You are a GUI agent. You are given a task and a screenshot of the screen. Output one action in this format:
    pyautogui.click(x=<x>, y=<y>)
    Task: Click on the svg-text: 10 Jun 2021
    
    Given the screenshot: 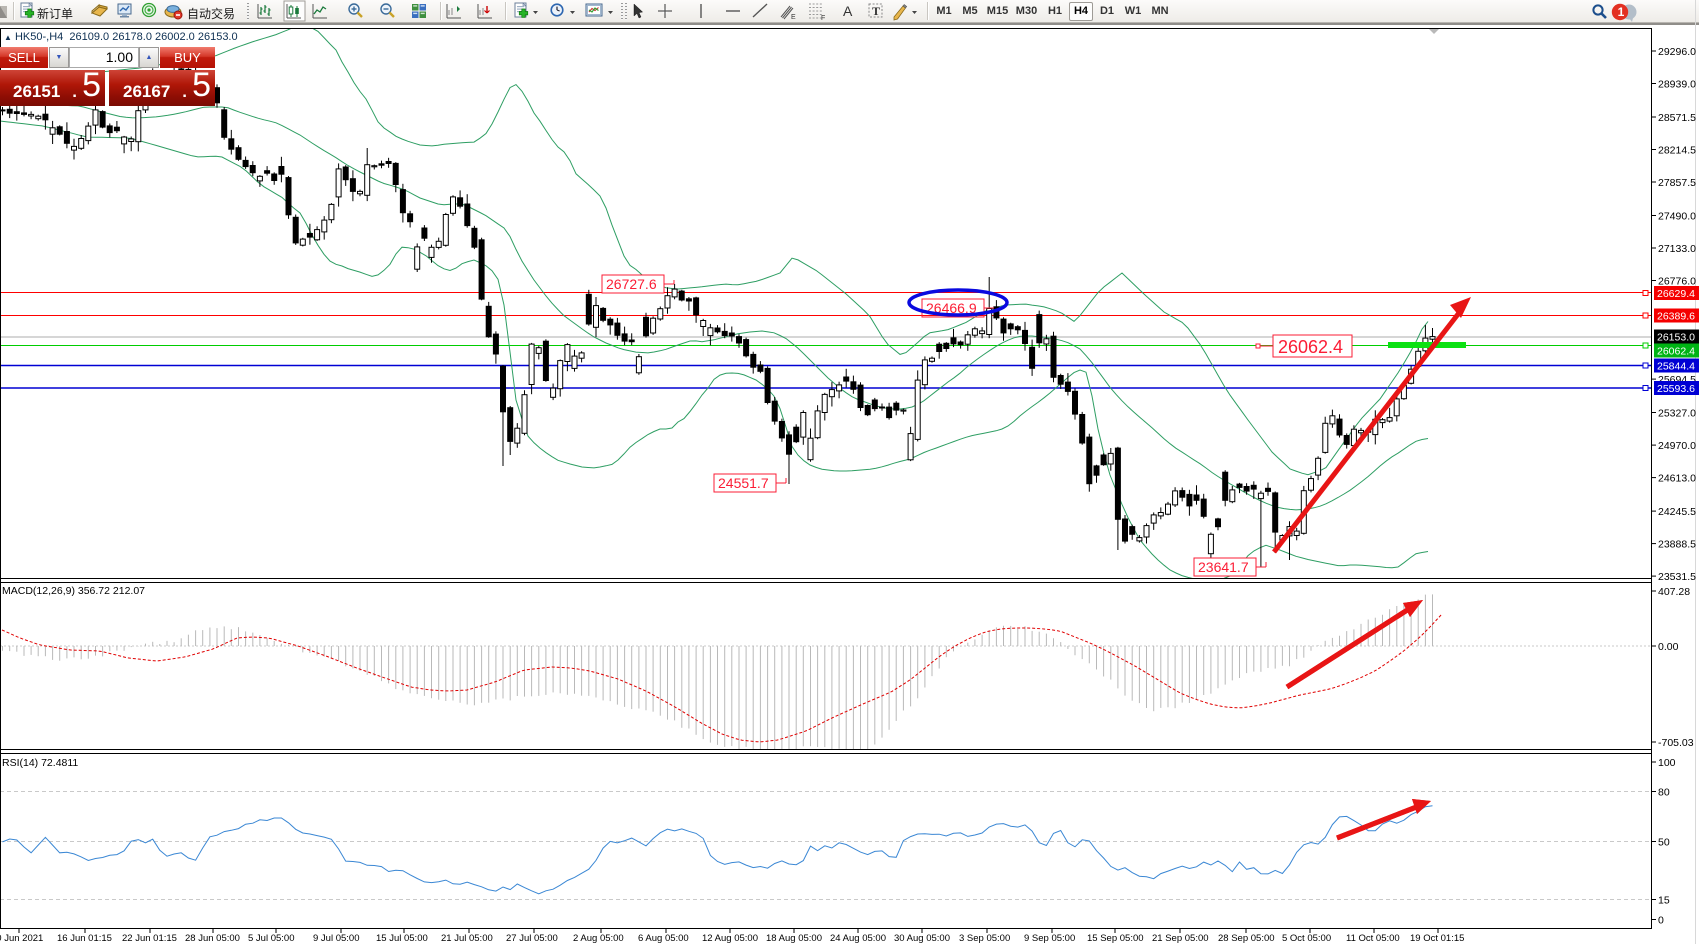 What is the action you would take?
    pyautogui.click(x=21, y=938)
    